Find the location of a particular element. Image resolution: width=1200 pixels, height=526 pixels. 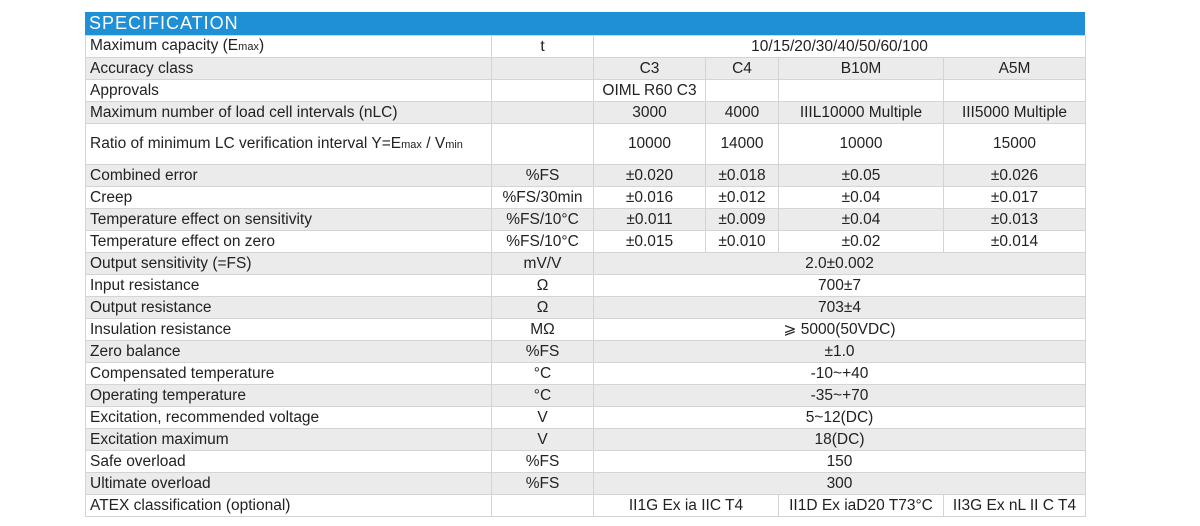

value-cell: 14000 is located at coordinates (742, 144).